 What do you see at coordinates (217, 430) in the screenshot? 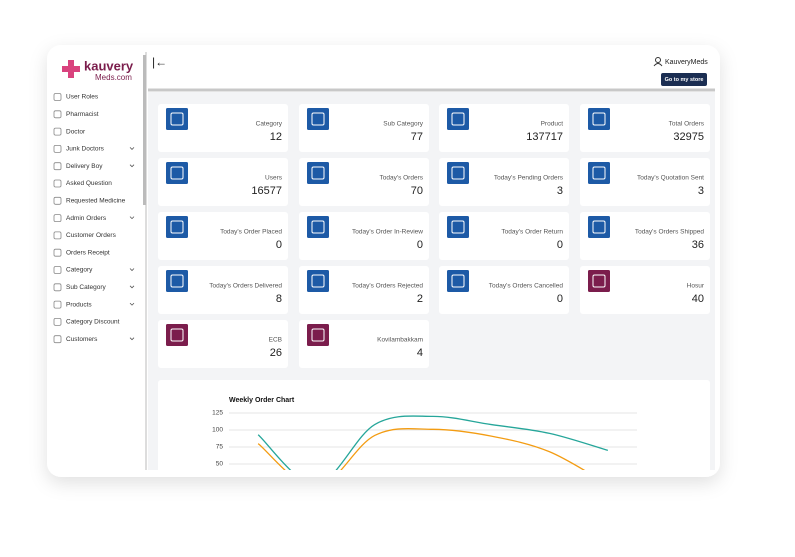
I see `y-tick-label: 100` at bounding box center [217, 430].